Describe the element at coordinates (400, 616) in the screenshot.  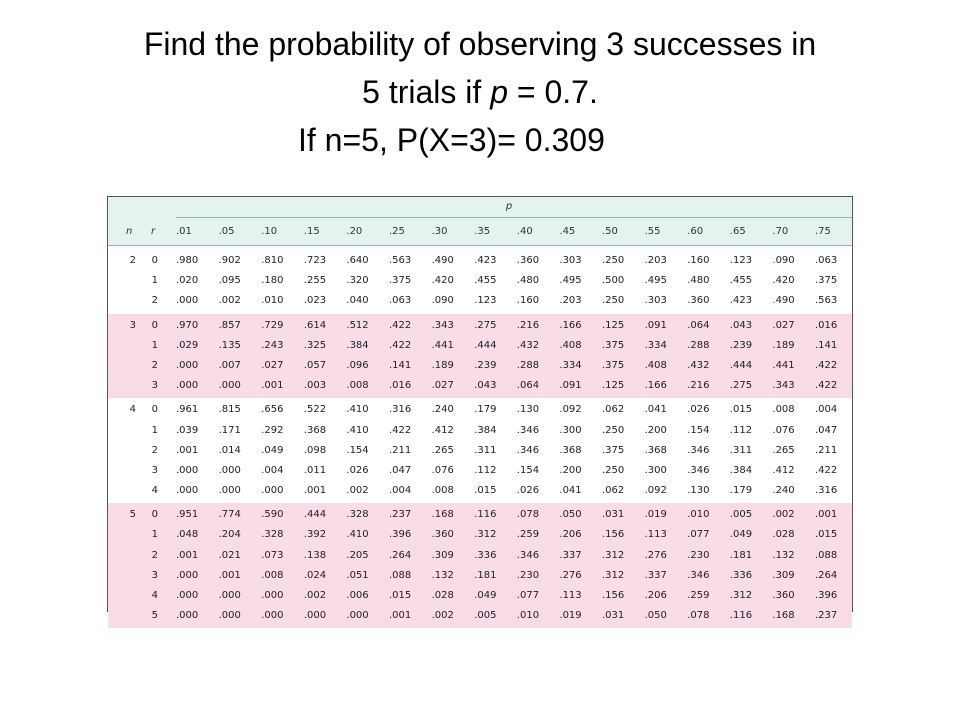
I see `probability-cell: .001` at that location.